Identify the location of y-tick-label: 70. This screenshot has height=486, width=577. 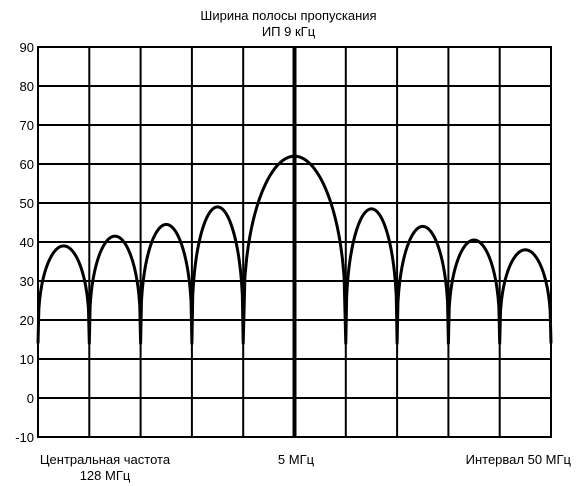
(27, 125).